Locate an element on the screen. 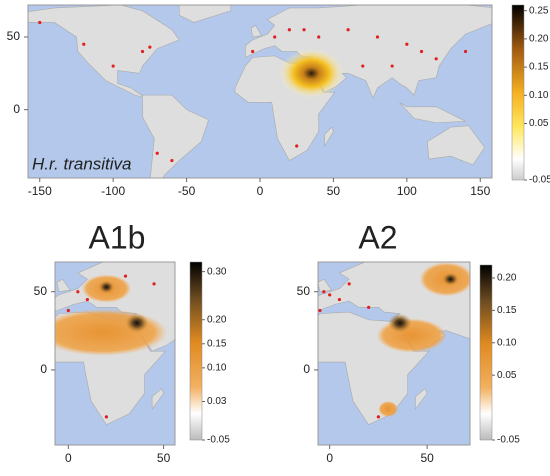 The height and width of the screenshot is (476, 550). panel-label: H.r. transitiva is located at coordinates (82, 163).